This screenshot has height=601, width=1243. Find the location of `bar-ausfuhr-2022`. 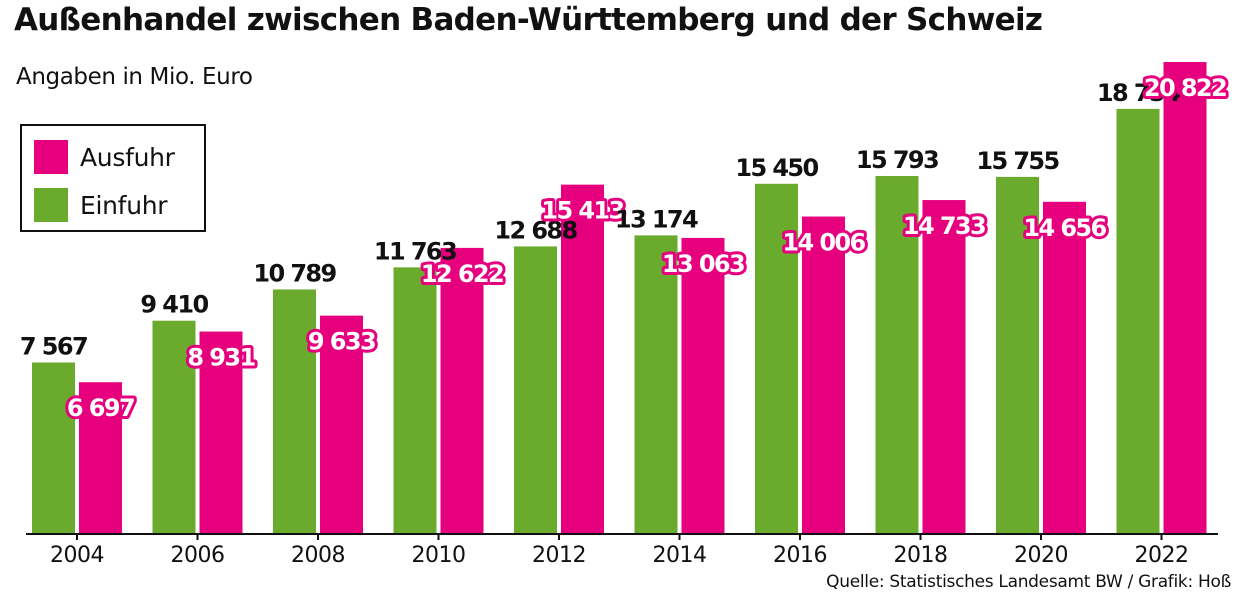

bar-ausfuhr-2022 is located at coordinates (1185, 298).